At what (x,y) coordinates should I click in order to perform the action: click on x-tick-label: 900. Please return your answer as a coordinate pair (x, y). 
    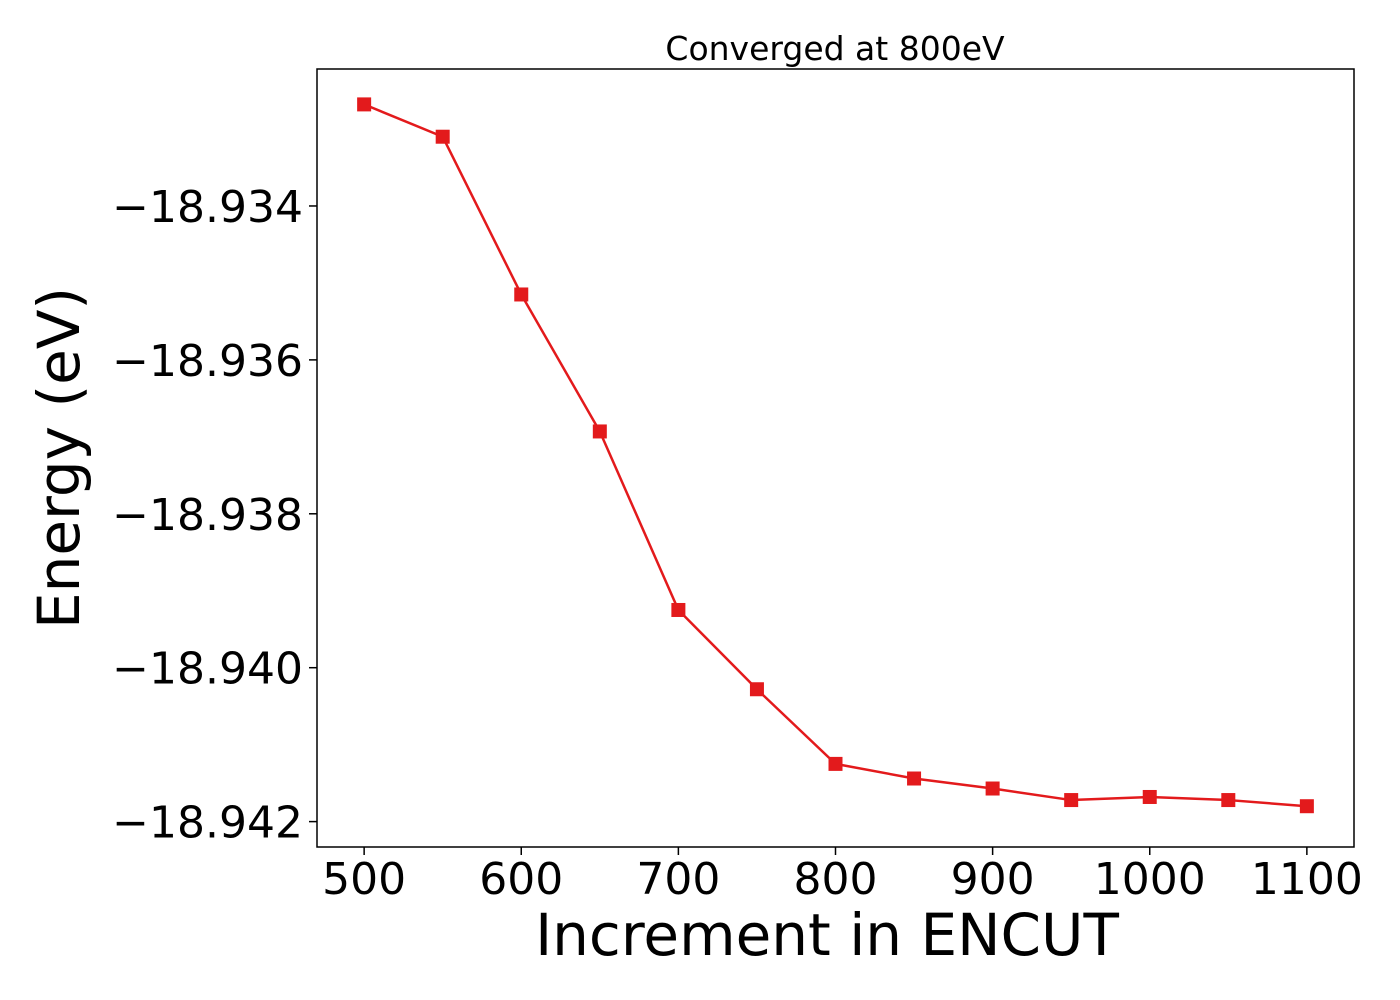
    Looking at the image, I should click on (993, 879).